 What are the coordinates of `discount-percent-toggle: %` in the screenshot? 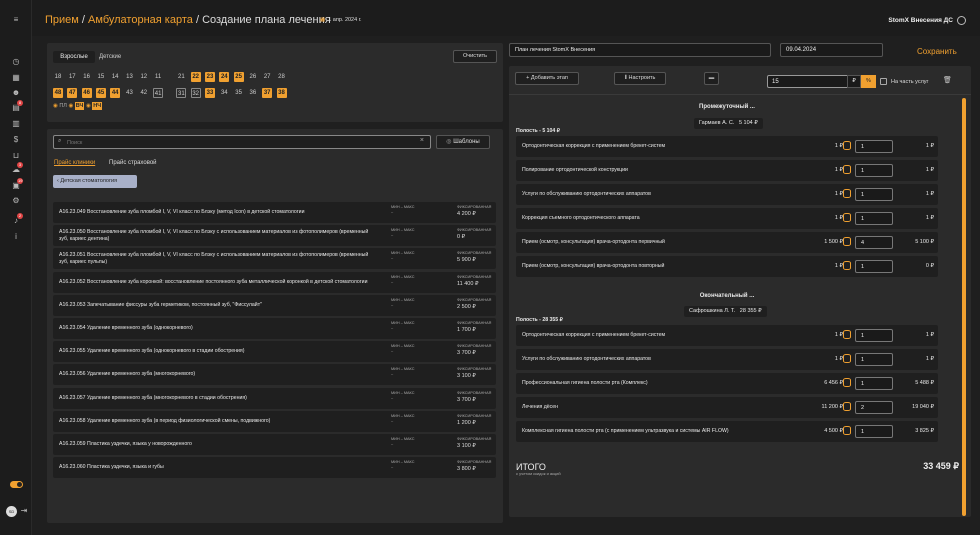 It's located at (868, 81).